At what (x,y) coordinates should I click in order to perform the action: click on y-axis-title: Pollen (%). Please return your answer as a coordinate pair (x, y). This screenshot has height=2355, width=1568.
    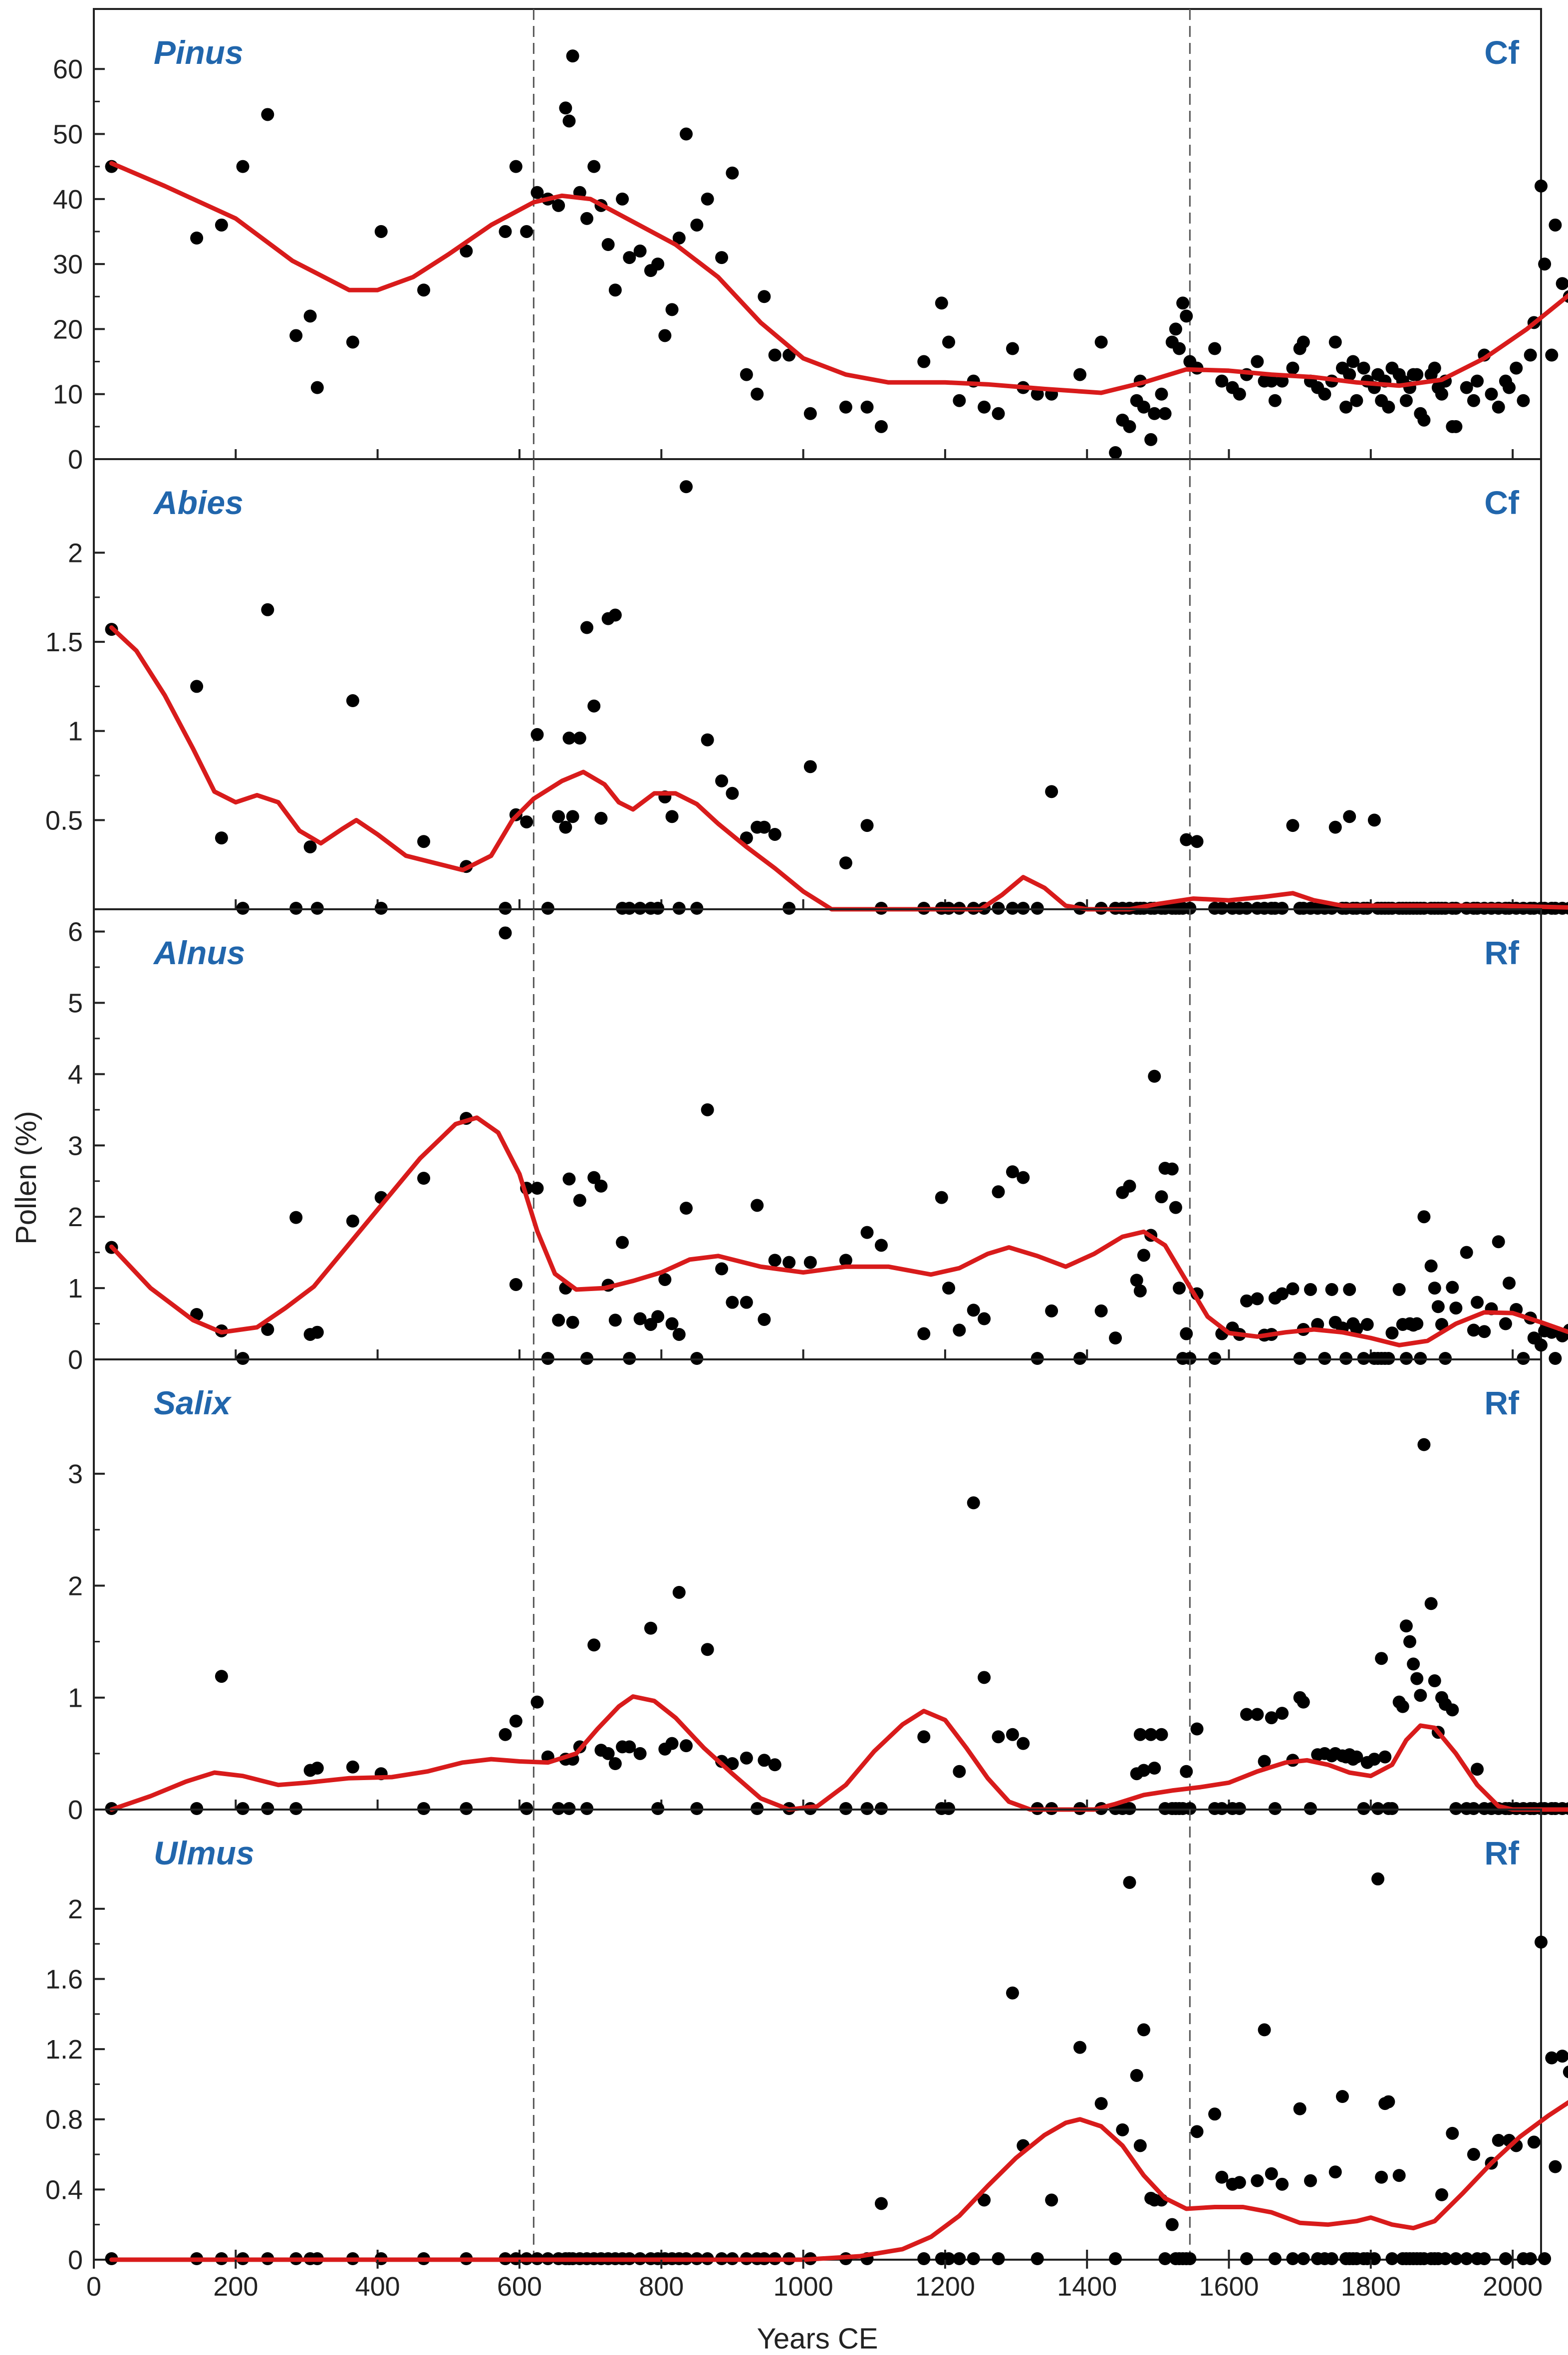
    Looking at the image, I should click on (26, 1178).